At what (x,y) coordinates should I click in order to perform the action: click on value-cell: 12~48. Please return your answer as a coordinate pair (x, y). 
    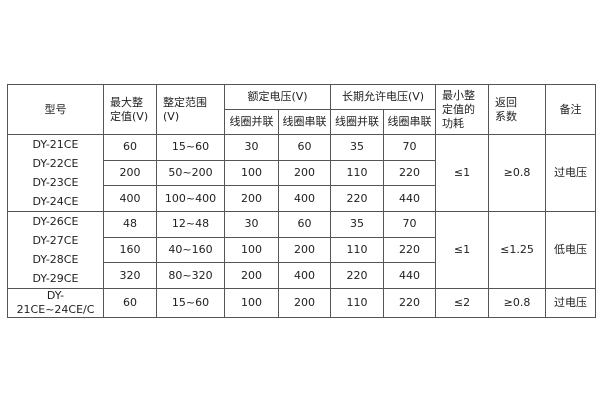
    Looking at the image, I should click on (190, 224).